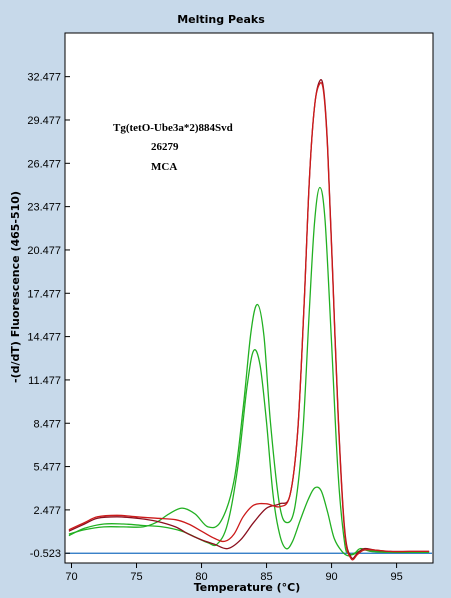  I want to click on y-tick-label: 2.477, so click(47, 511).